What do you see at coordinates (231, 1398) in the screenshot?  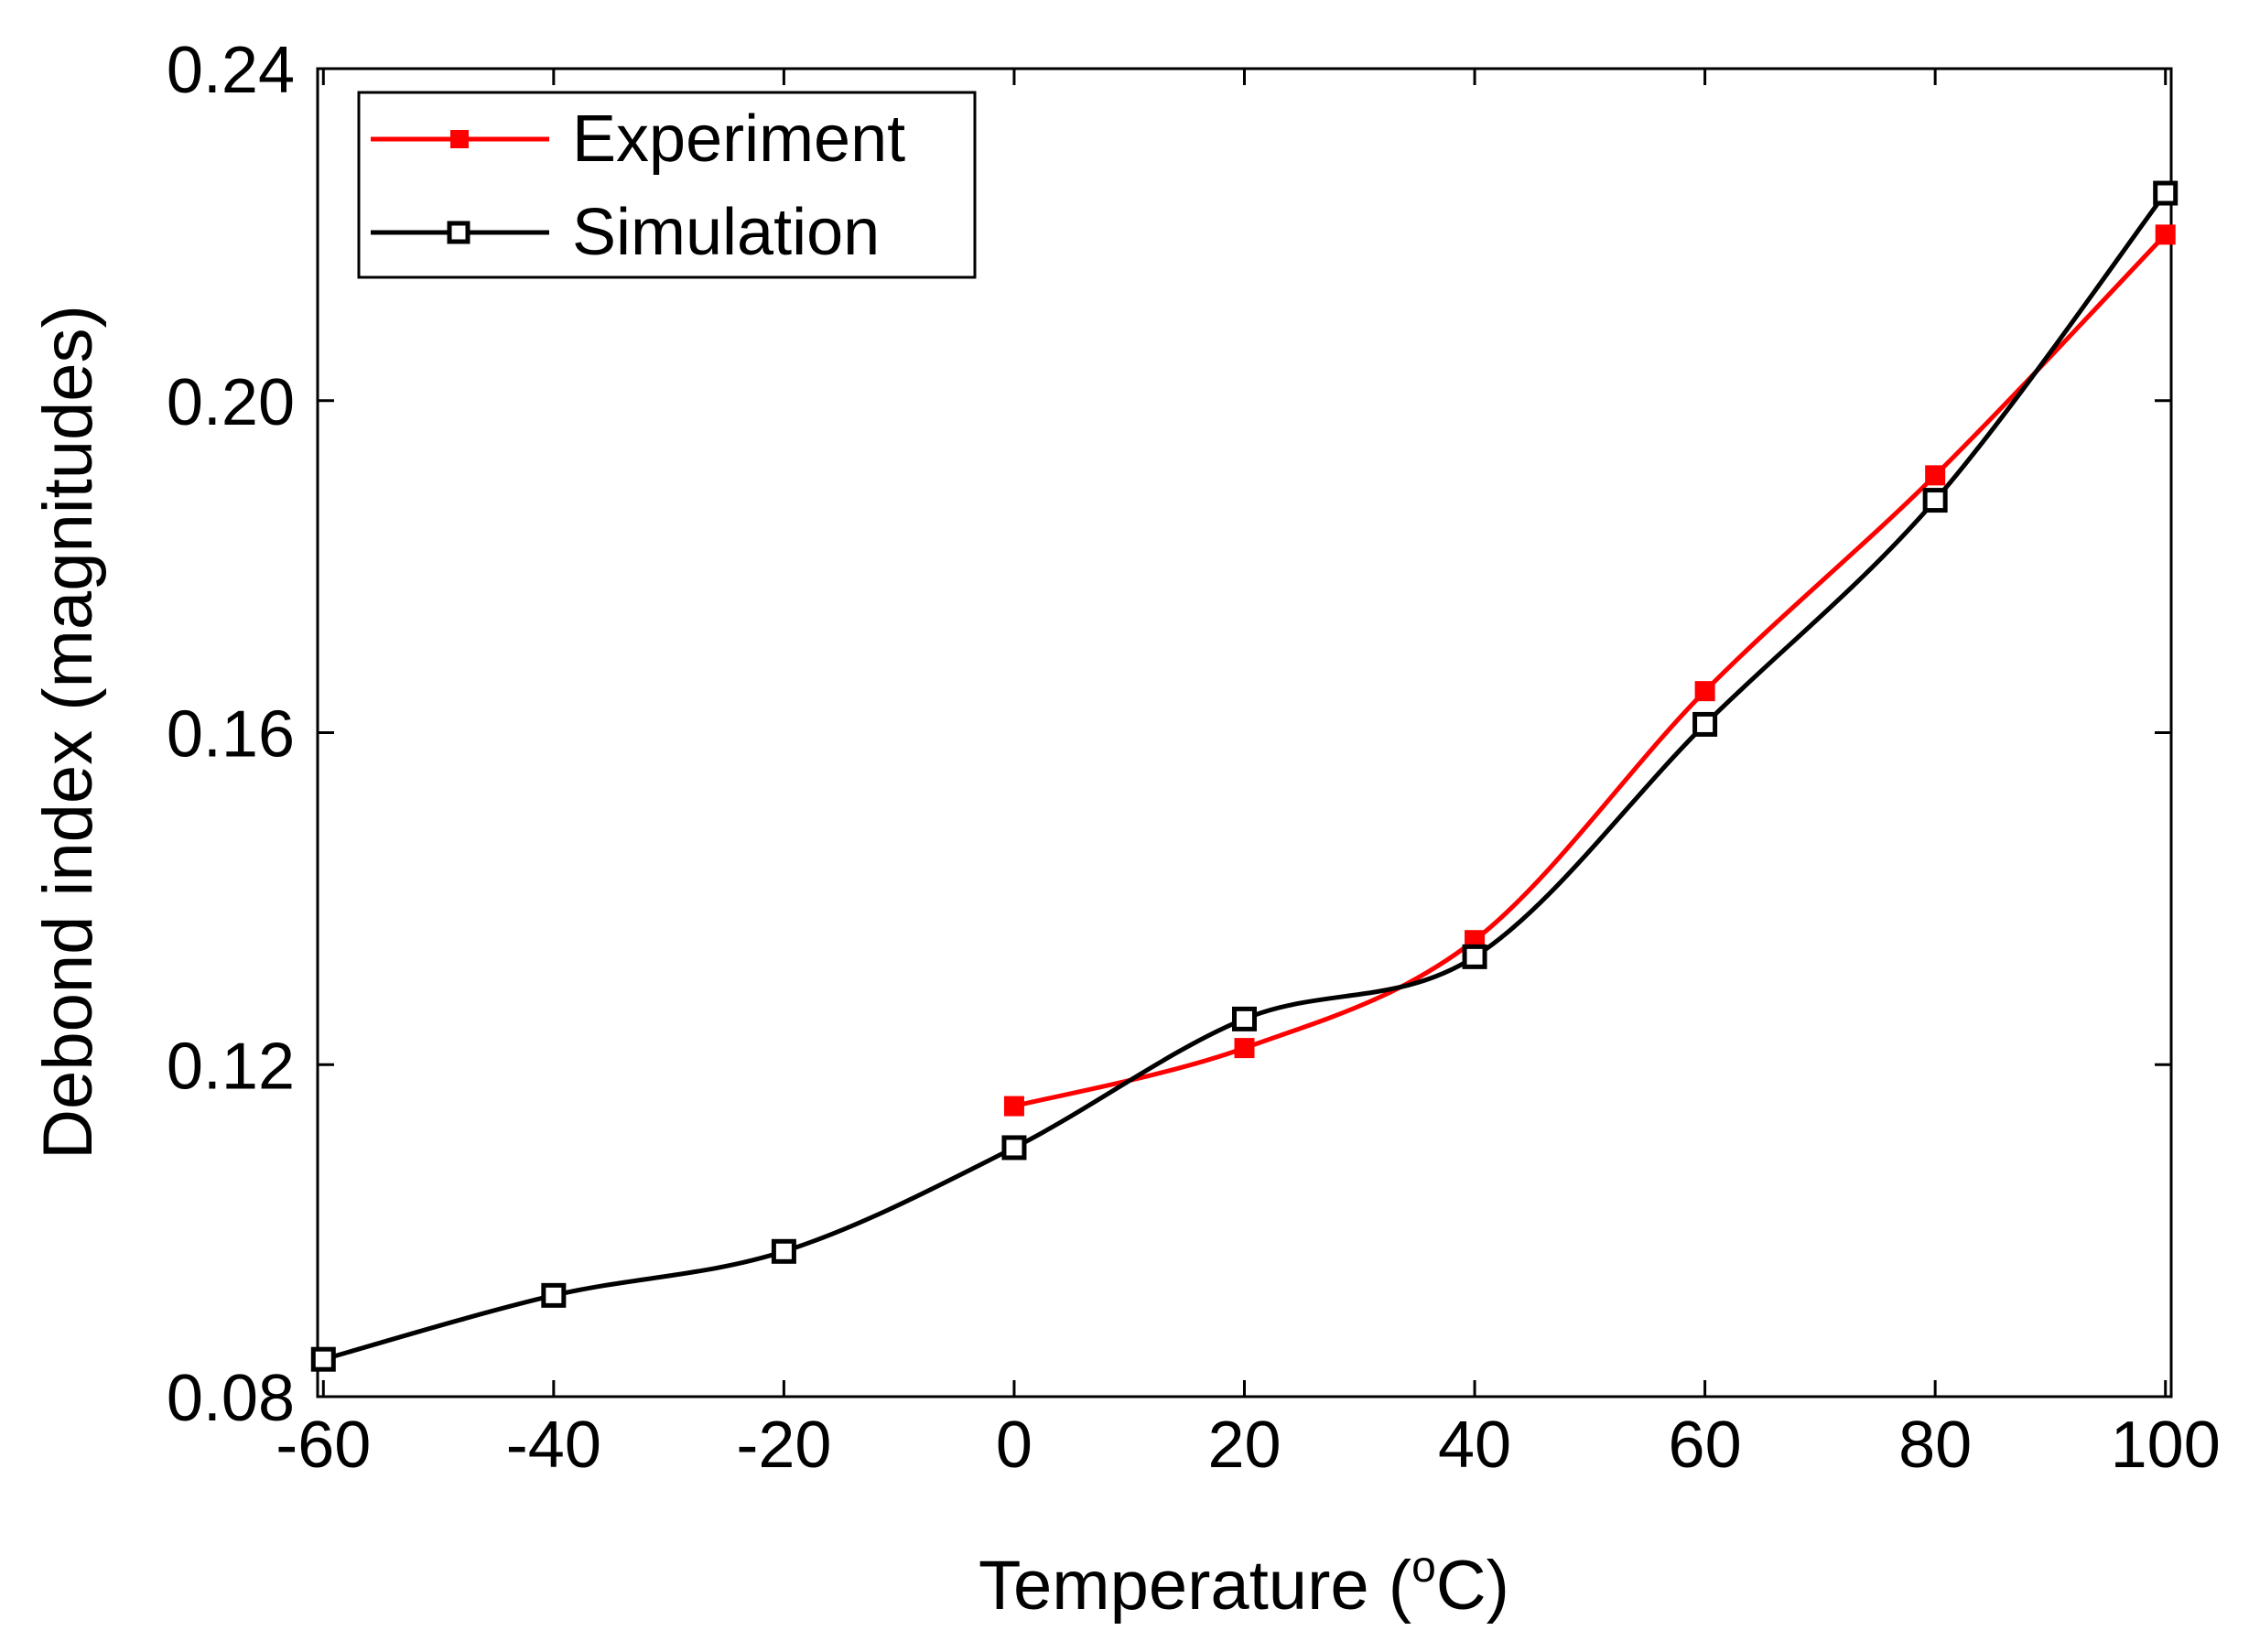 I see `y-tick-label: 0.08` at bounding box center [231, 1398].